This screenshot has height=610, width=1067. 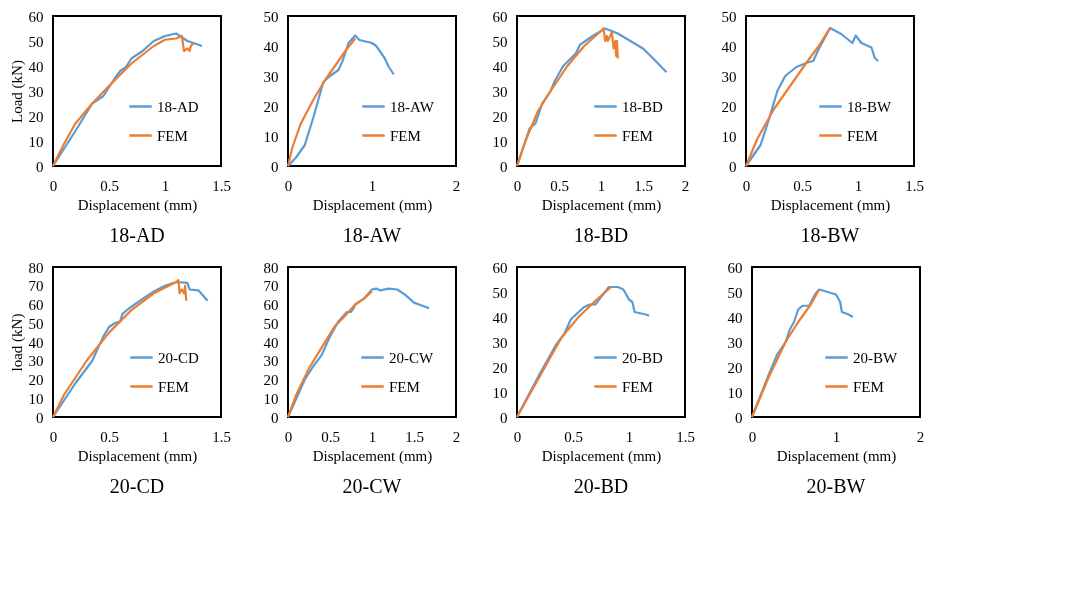 What do you see at coordinates (601, 235) in the screenshot?
I see `text: 18-BD` at bounding box center [601, 235].